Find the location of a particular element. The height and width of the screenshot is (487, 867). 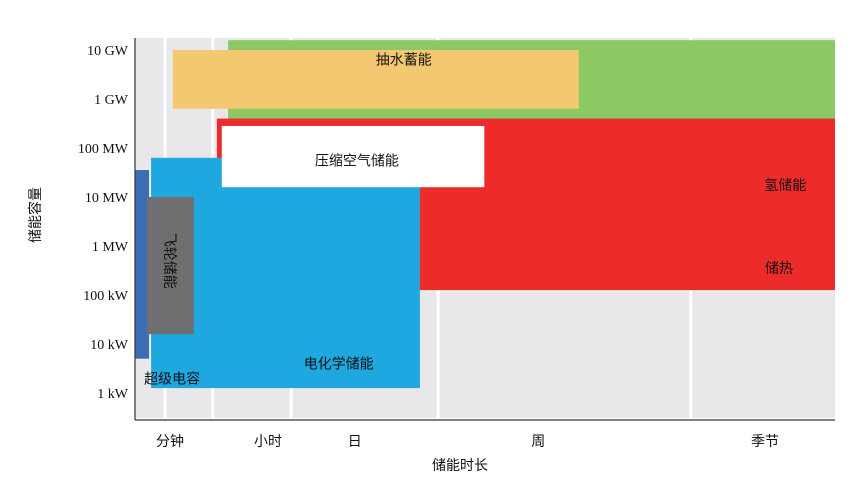

region-label-2: 电化学储能 is located at coordinates (339, 365).